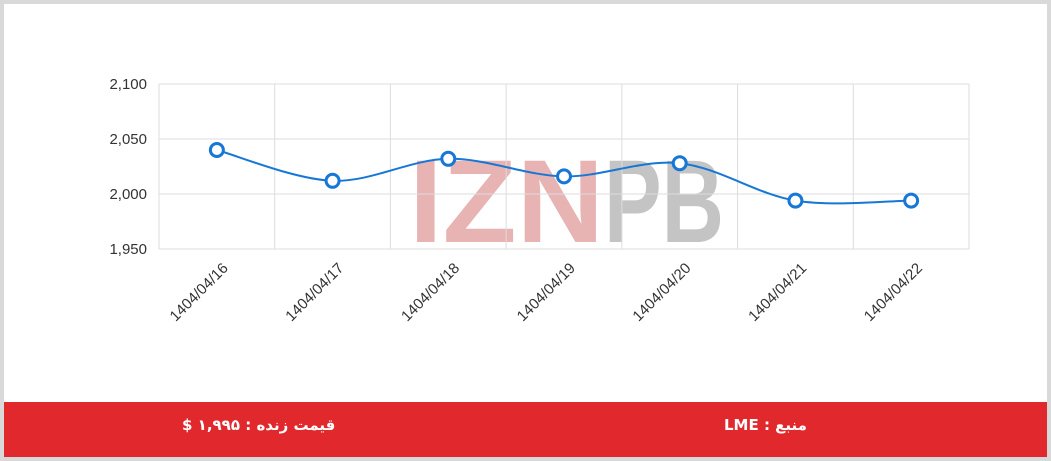 This screenshot has height=461, width=1051. I want to click on x-tick-label: 1404/04/20, so click(661, 292).